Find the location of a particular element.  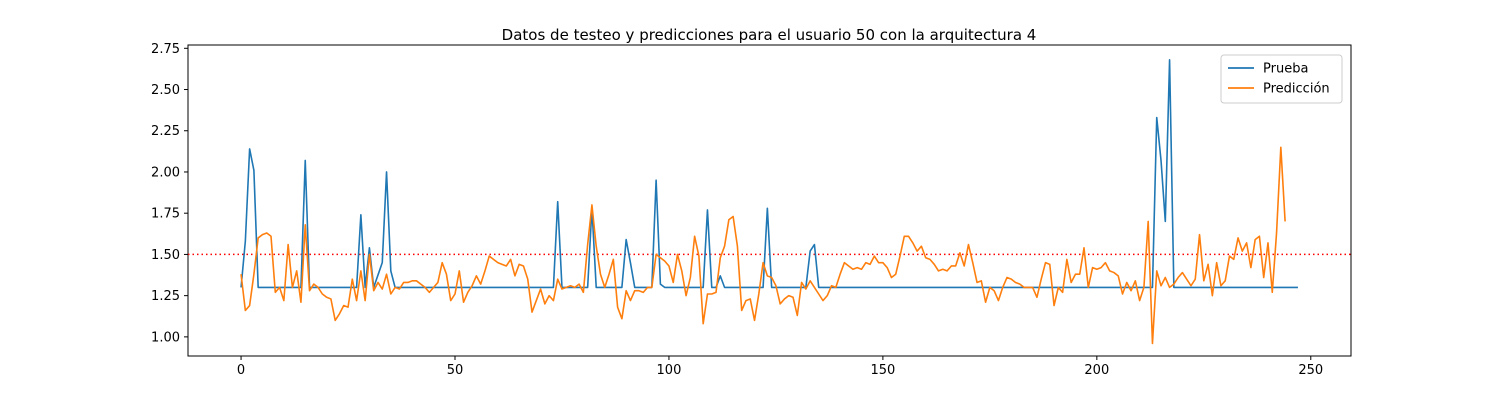

y-tick-label: 2.00 is located at coordinates (165, 172).